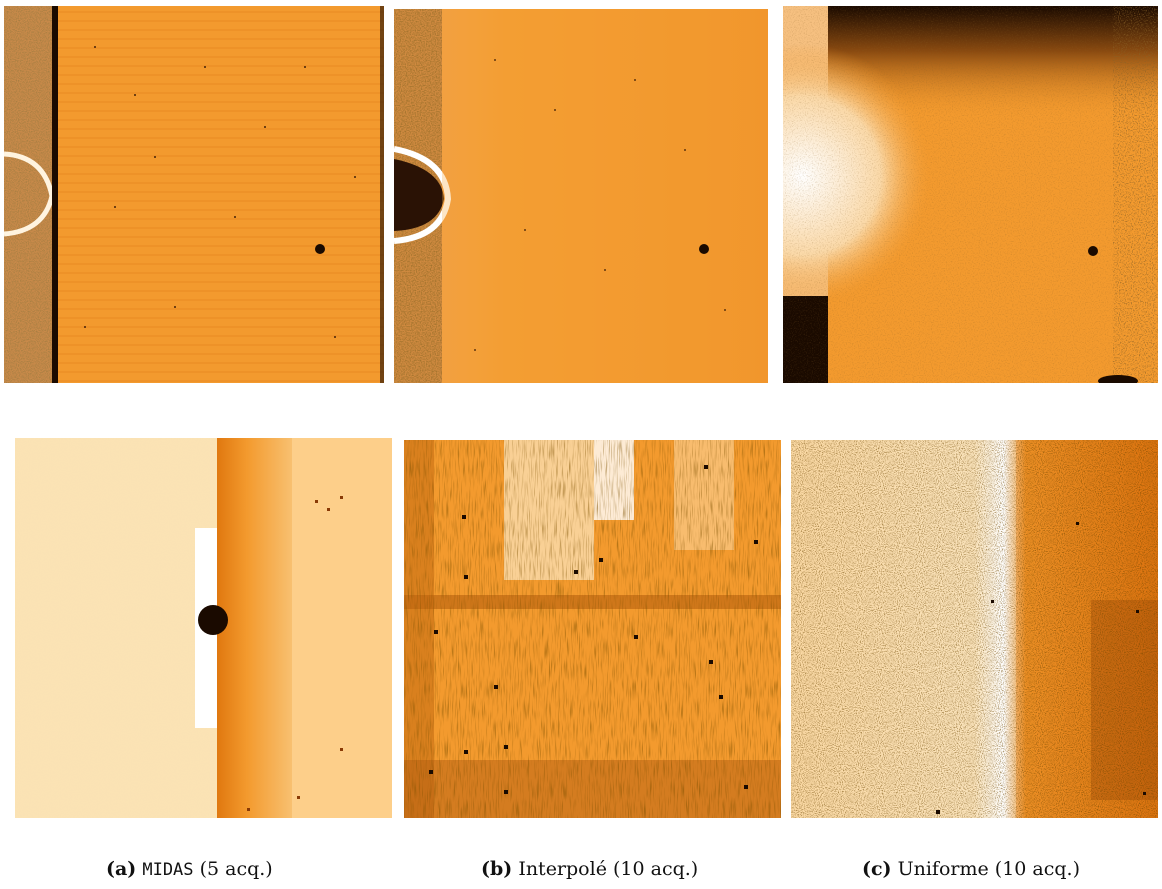  What do you see at coordinates (121, 869) in the screenshot?
I see `caption-a-label: (a)` at bounding box center [121, 869].